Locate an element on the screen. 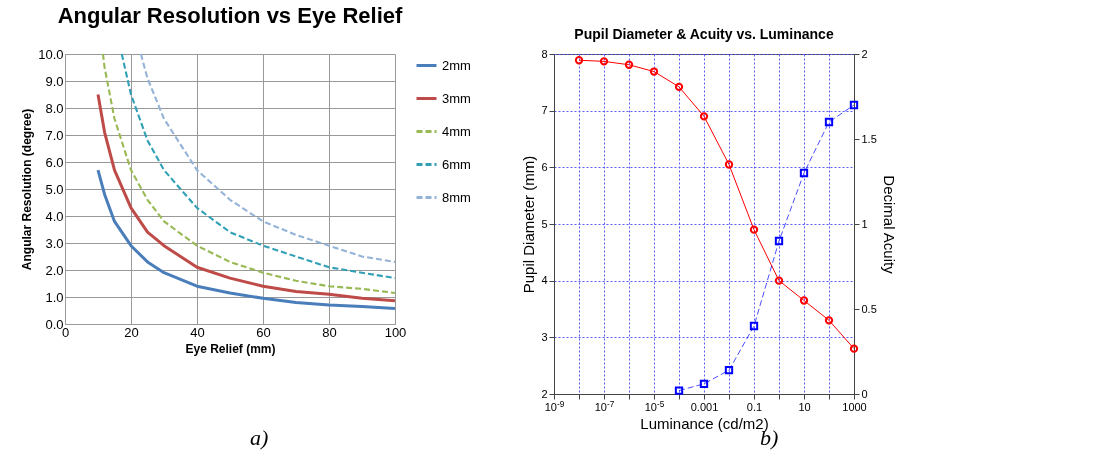 Image resolution: width=1118 pixels, height=464 pixels. legend-label: 6mm is located at coordinates (456, 164).